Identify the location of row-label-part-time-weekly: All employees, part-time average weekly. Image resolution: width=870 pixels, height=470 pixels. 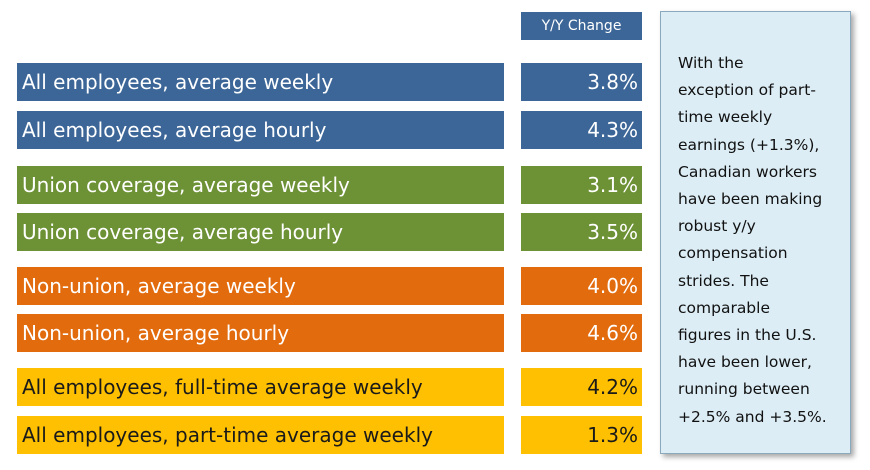
(260, 435).